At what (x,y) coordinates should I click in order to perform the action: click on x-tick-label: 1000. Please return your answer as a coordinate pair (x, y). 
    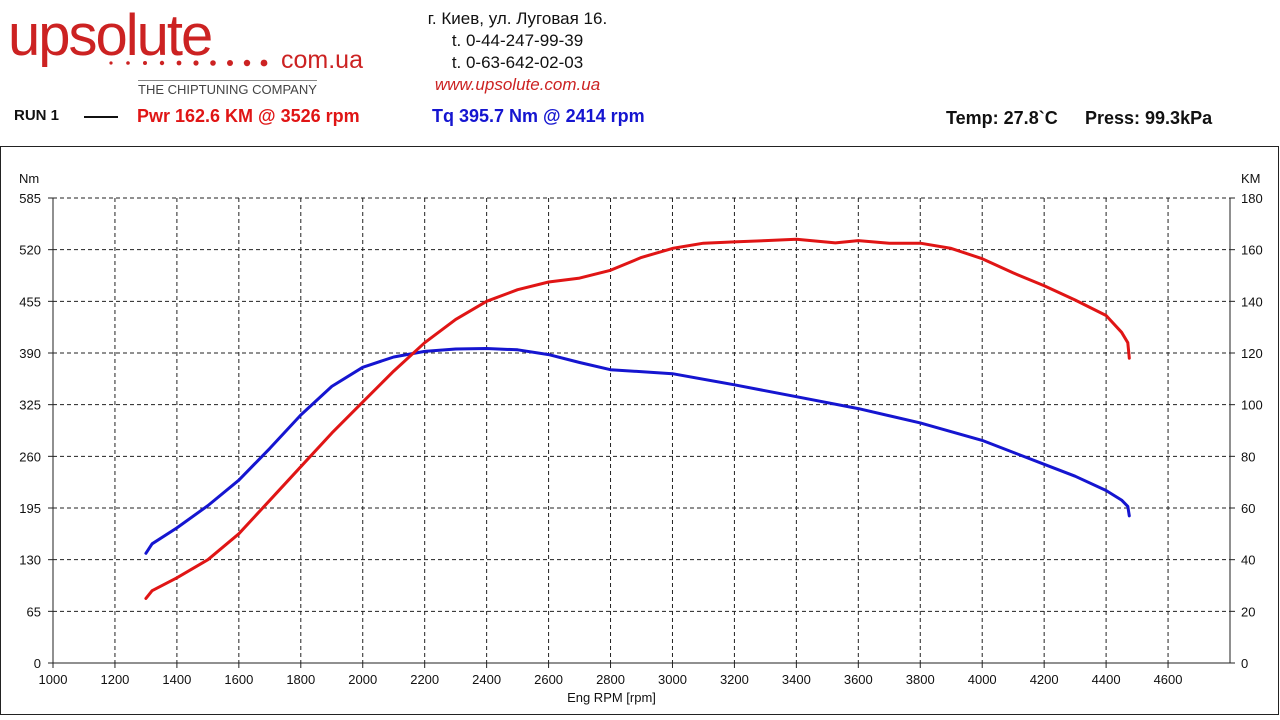
    Looking at the image, I should click on (53, 679).